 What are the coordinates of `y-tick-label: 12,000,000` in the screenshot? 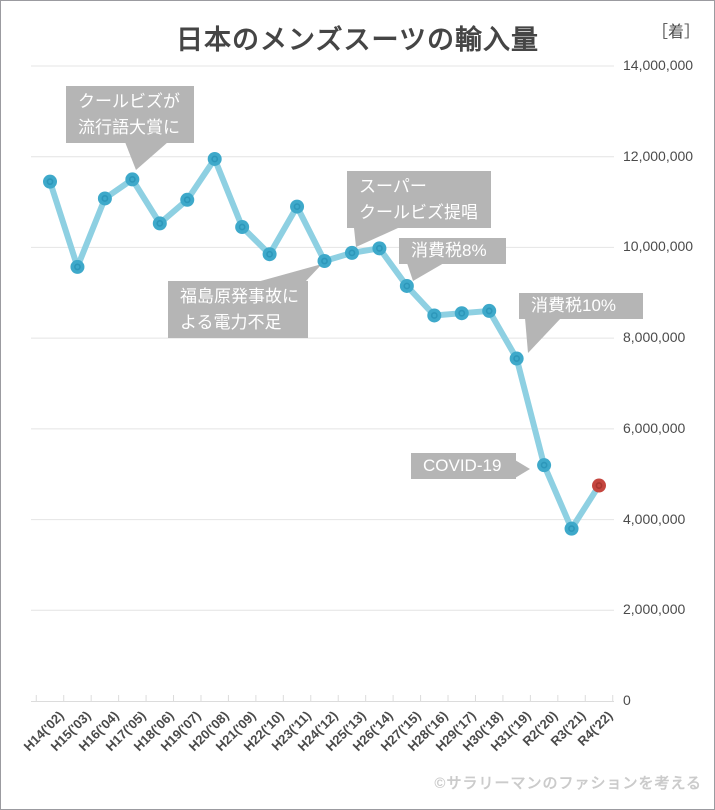 It's located at (658, 155).